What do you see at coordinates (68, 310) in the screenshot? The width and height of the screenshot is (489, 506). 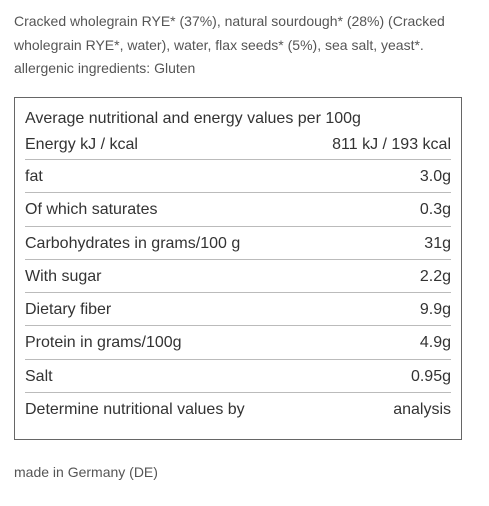 I see `row-label: Dietary fiber` at bounding box center [68, 310].